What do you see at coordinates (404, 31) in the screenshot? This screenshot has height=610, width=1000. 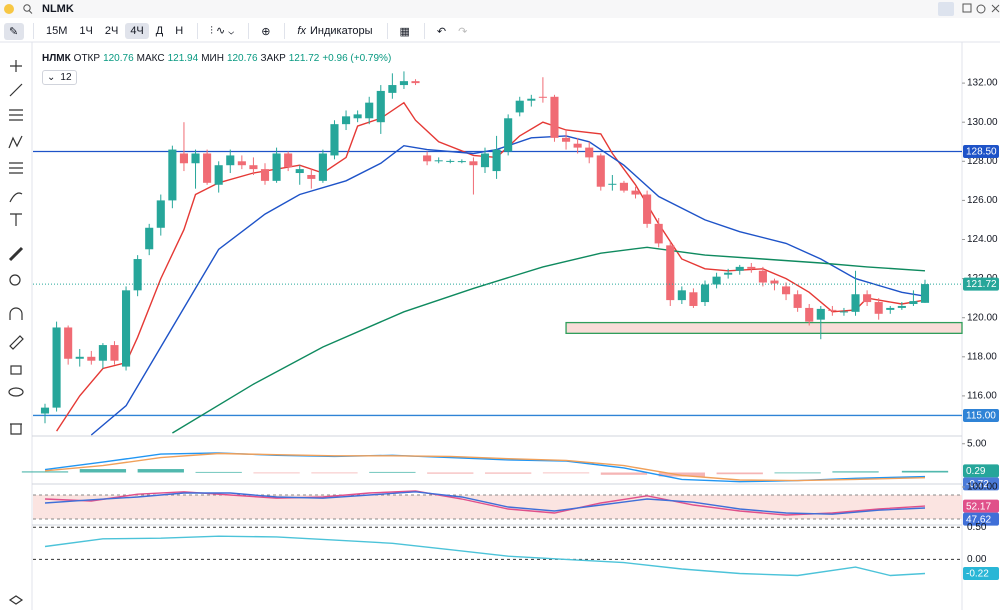 I see `layout-button: ▦` at bounding box center [404, 31].